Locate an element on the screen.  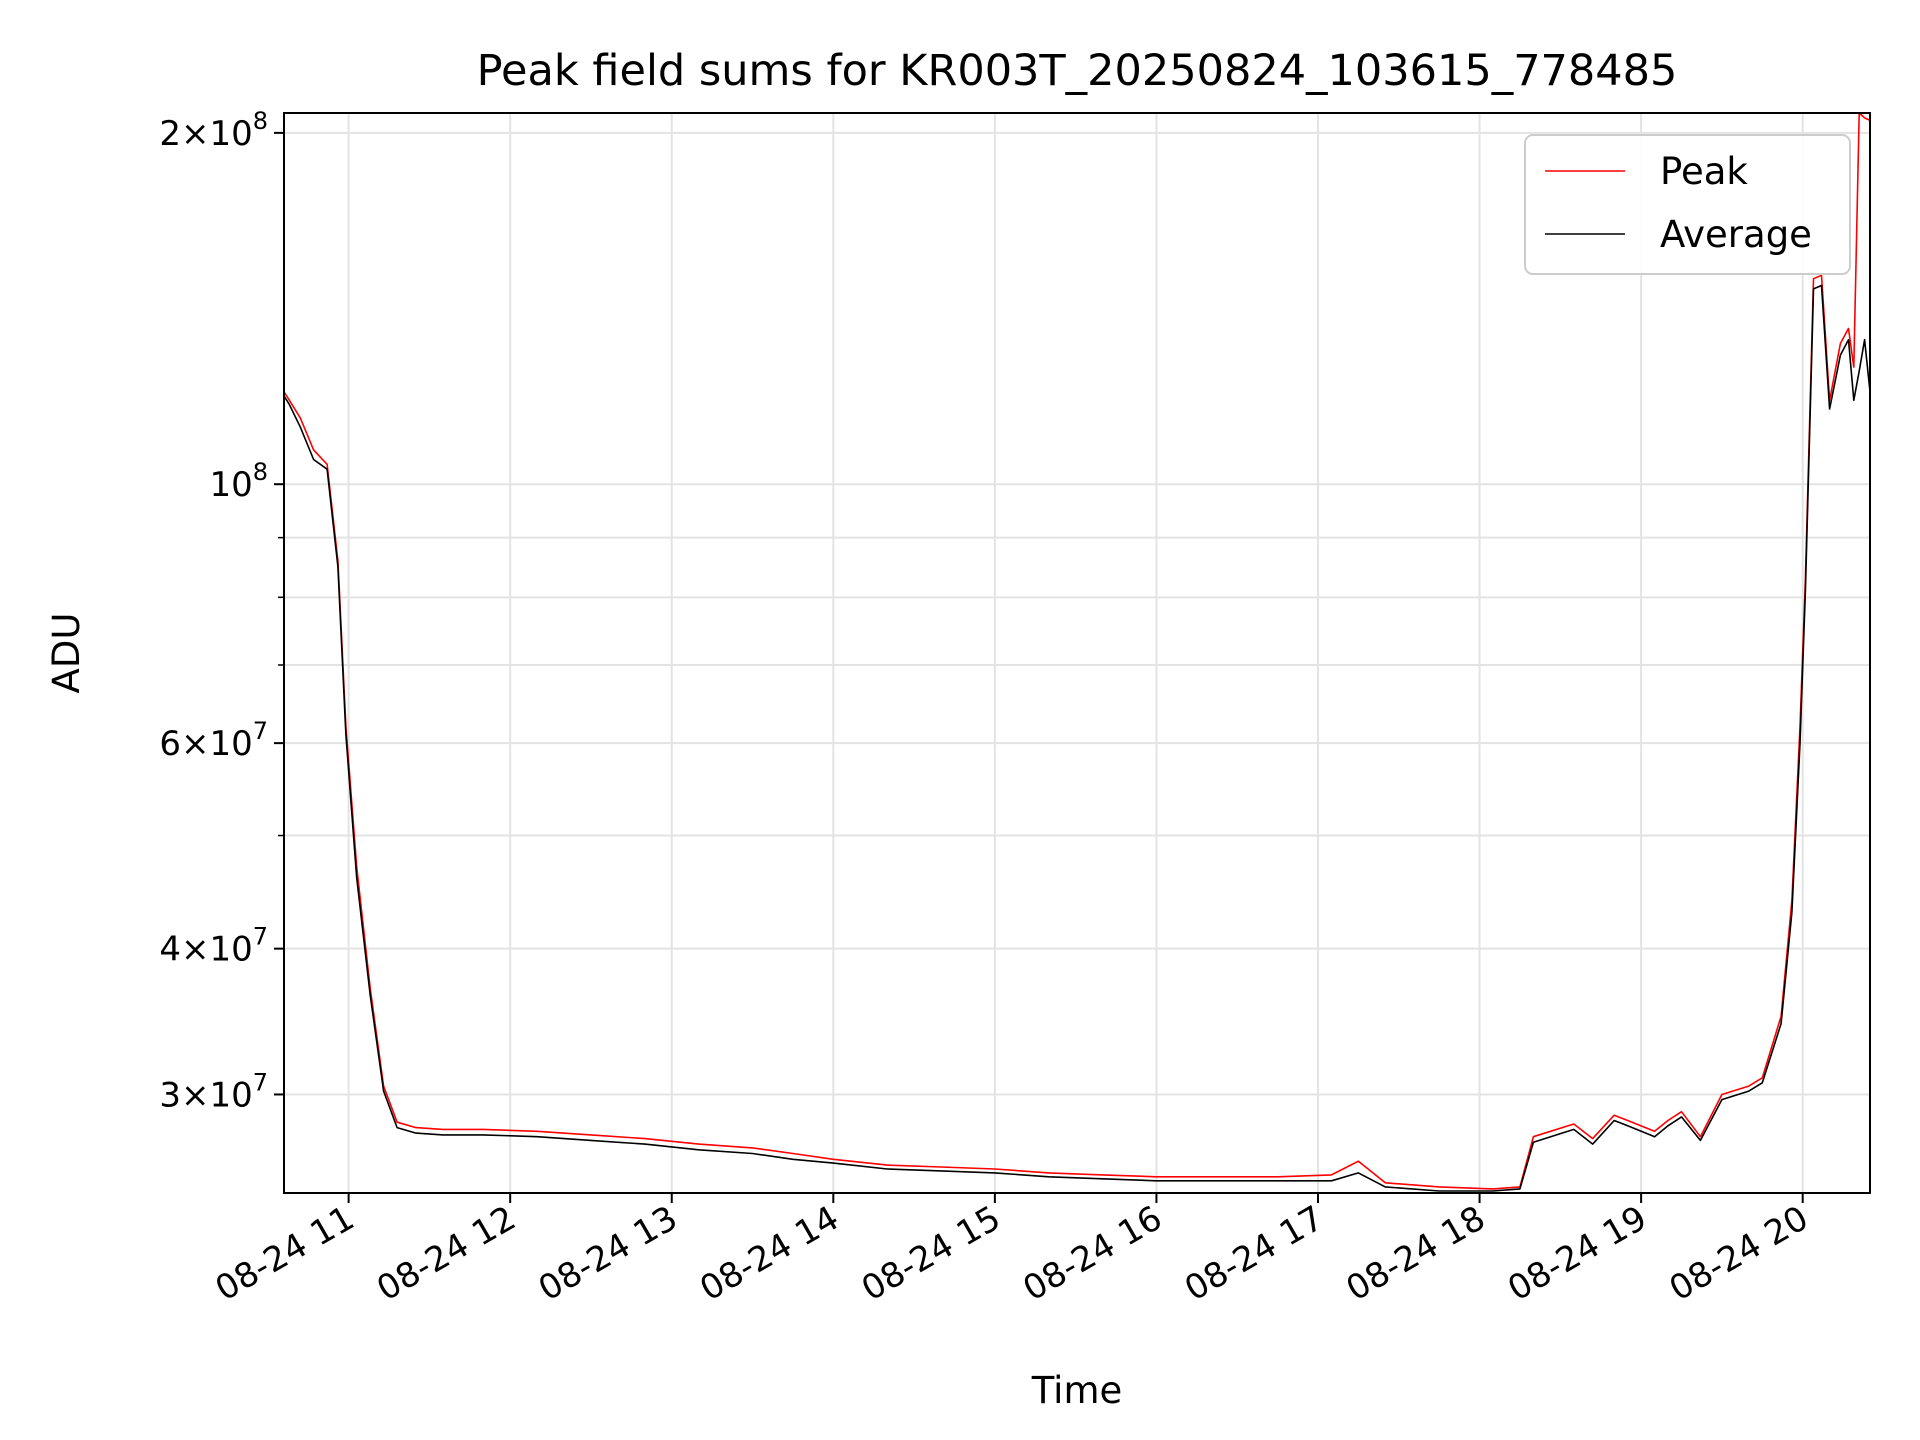
legend: Peak Average is located at coordinates (1687, 204).